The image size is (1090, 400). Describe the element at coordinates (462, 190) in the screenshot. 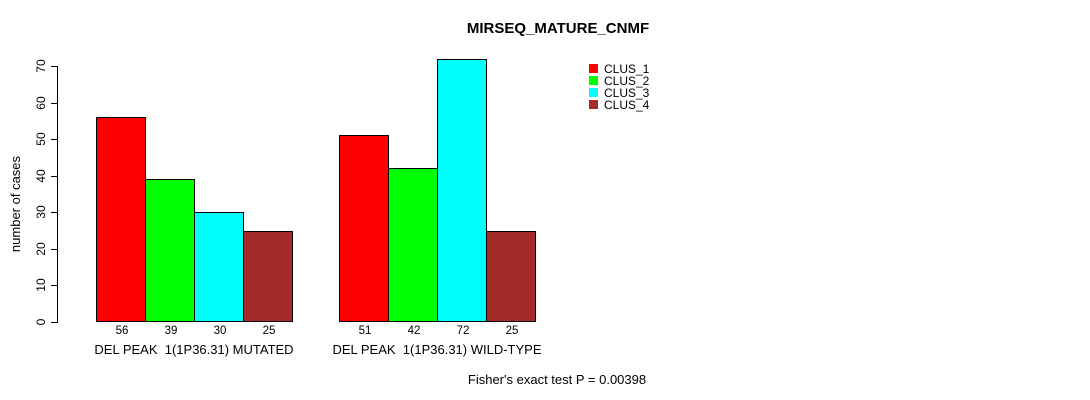

I see `bar-clus_3-group2` at that location.